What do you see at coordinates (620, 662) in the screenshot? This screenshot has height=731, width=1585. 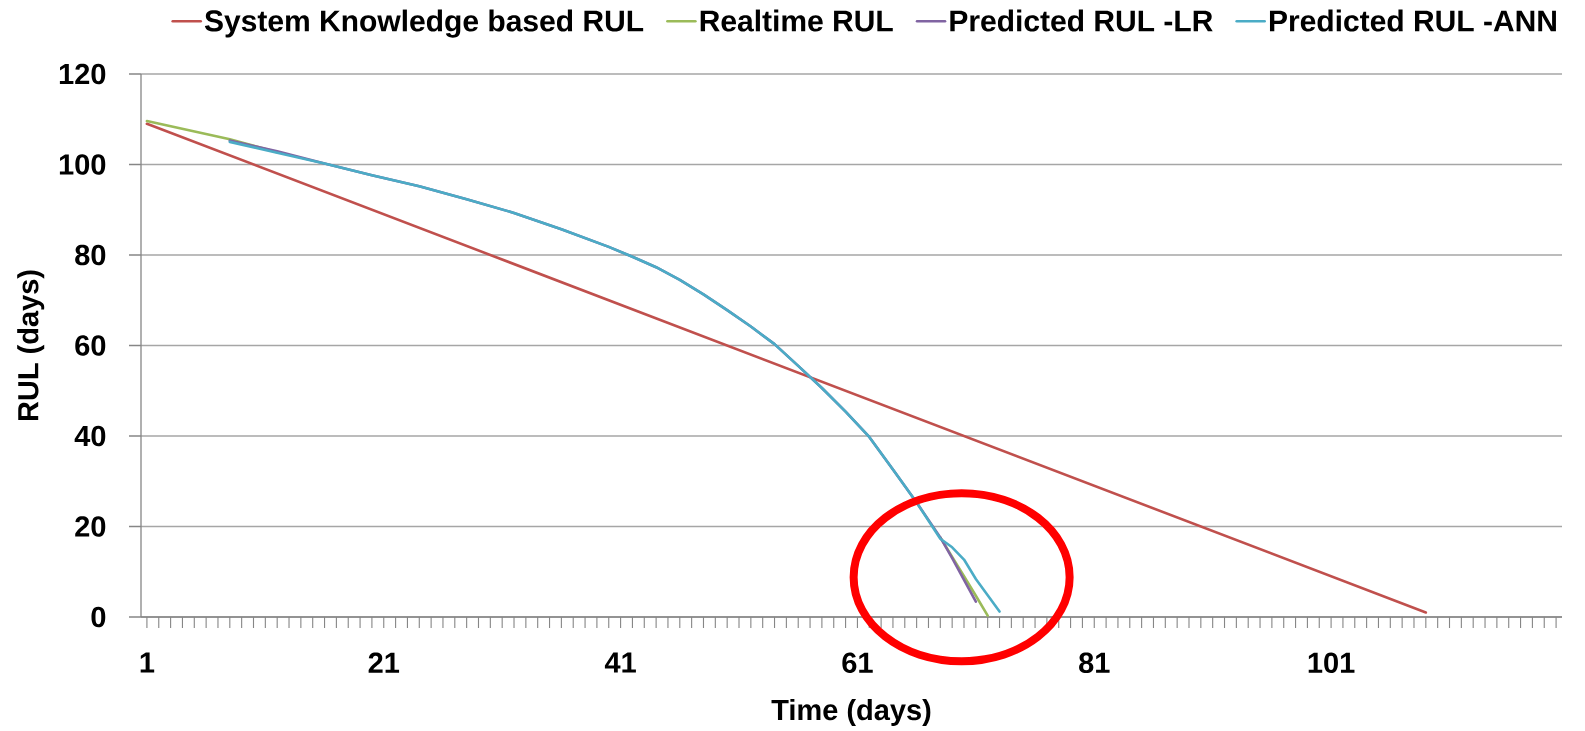 I see `x-tick-label: 41` at bounding box center [620, 662].